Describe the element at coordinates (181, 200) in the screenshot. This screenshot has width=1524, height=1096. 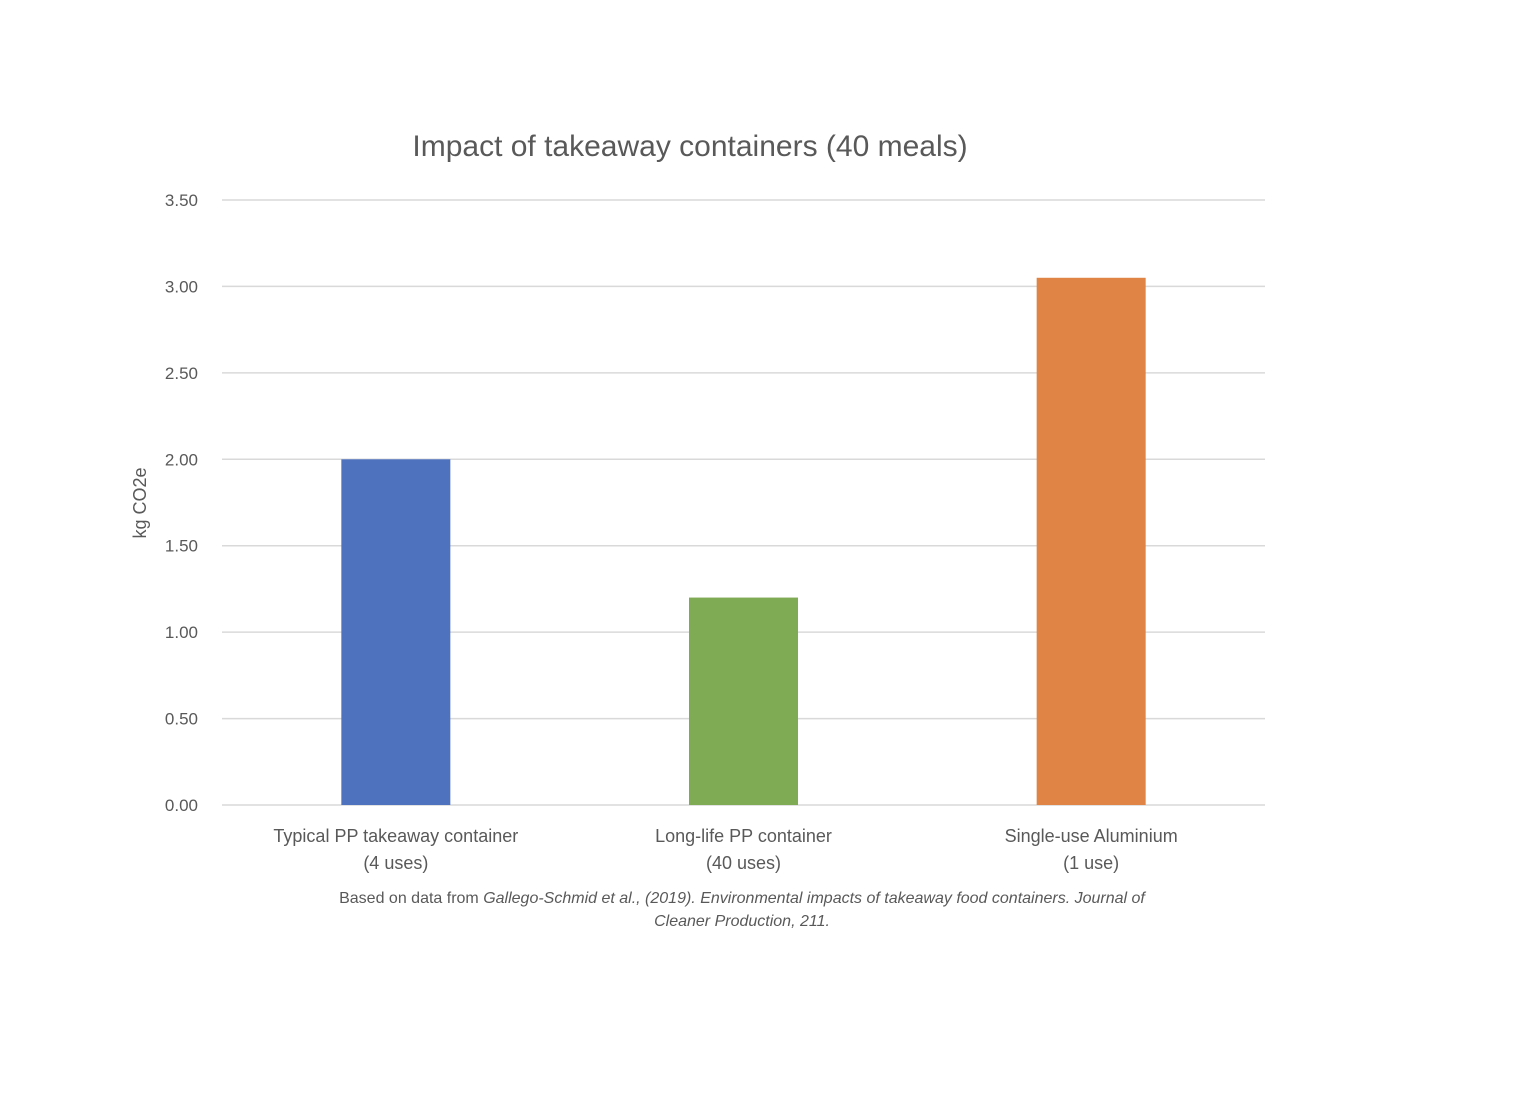
I see `y-tick-label: 3.50` at that location.